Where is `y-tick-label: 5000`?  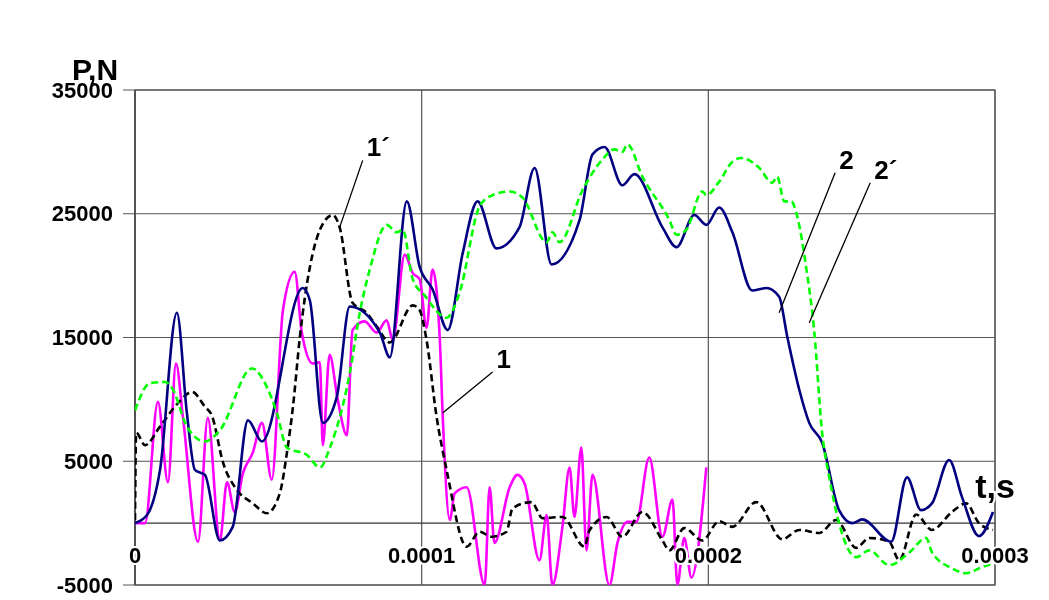 y-tick-label: 5000 is located at coordinates (88, 461).